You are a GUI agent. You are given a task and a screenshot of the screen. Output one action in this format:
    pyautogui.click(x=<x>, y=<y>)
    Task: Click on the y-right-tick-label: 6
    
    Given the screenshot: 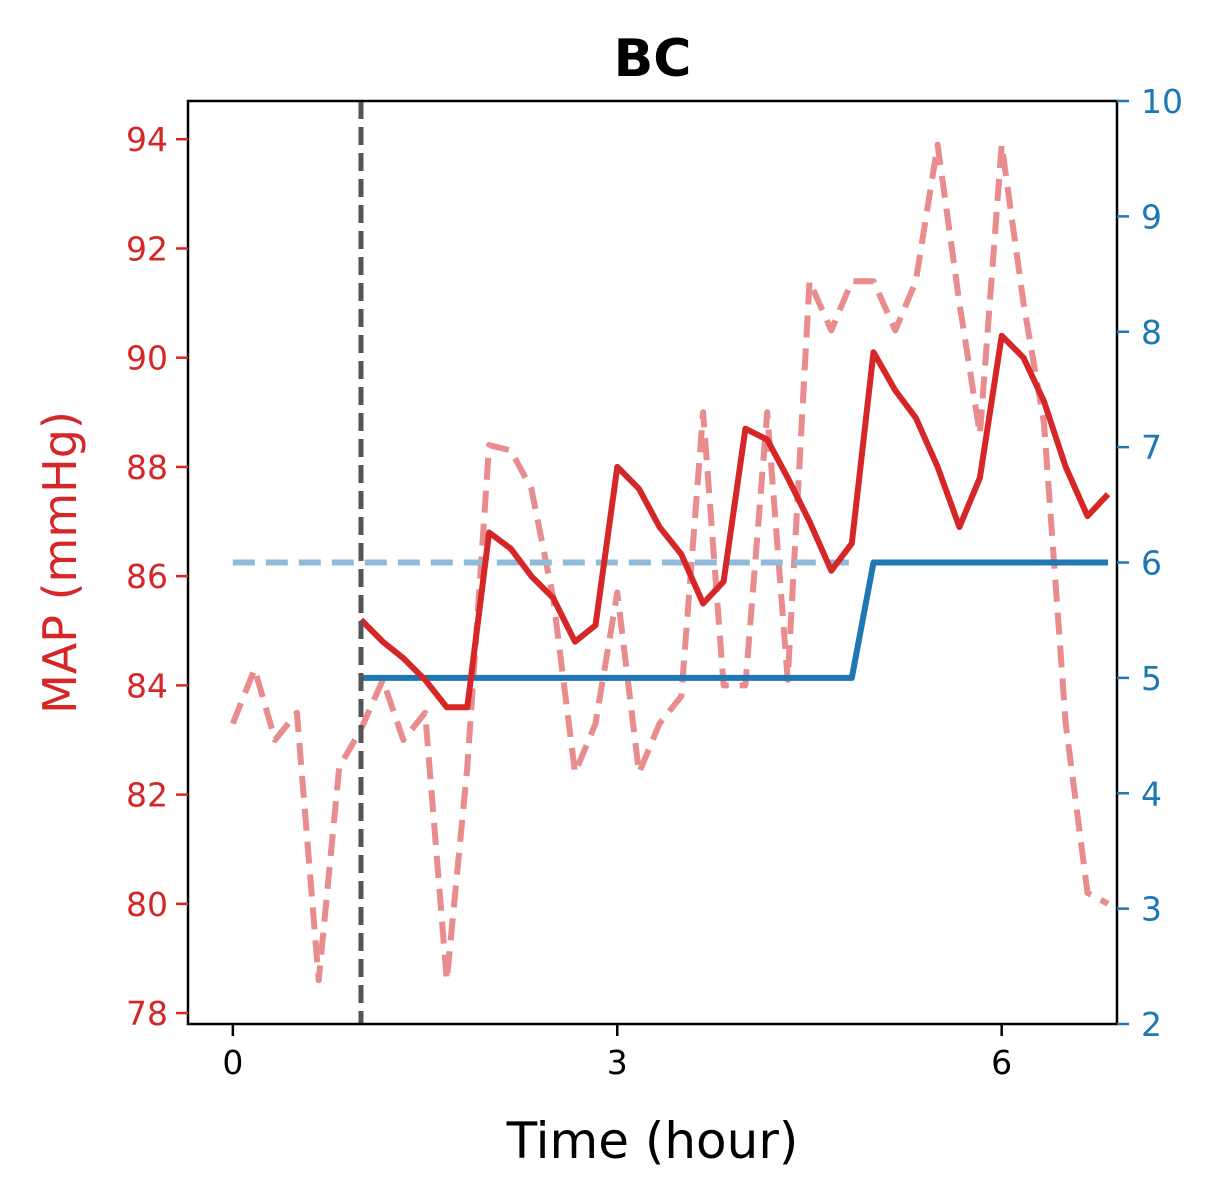 What is the action you would take?
    pyautogui.click(x=1151, y=563)
    